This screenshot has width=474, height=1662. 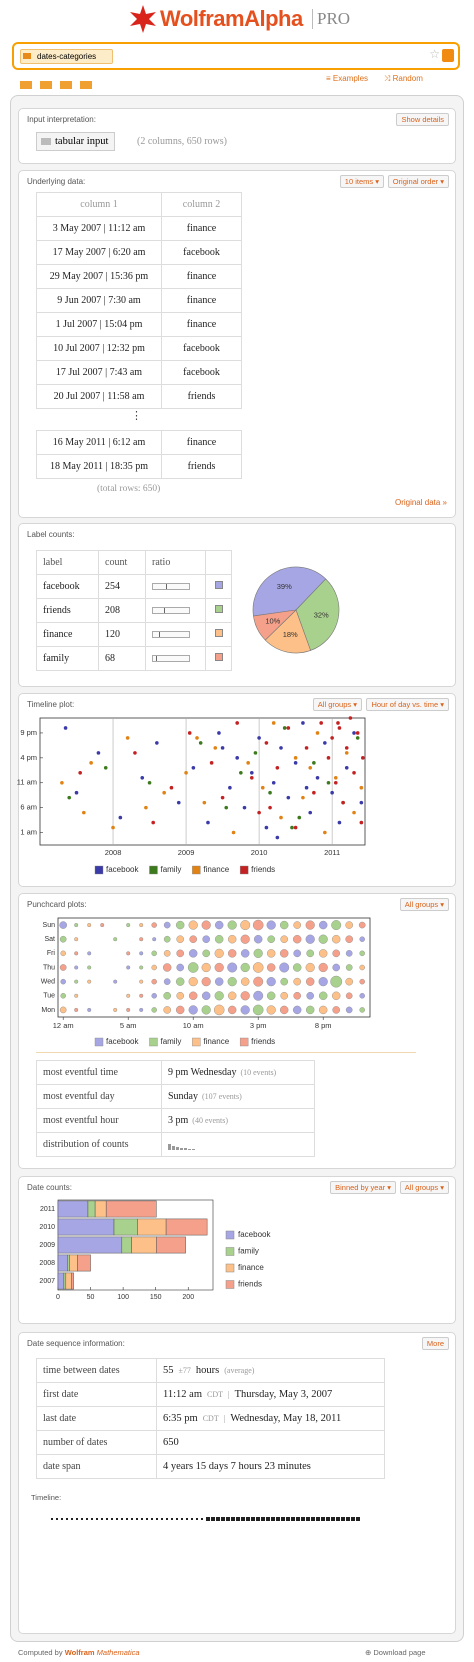 What do you see at coordinates (286, 1418) in the screenshot?
I see `cell-text: Wednesday, May 18, 2011` at bounding box center [286, 1418].